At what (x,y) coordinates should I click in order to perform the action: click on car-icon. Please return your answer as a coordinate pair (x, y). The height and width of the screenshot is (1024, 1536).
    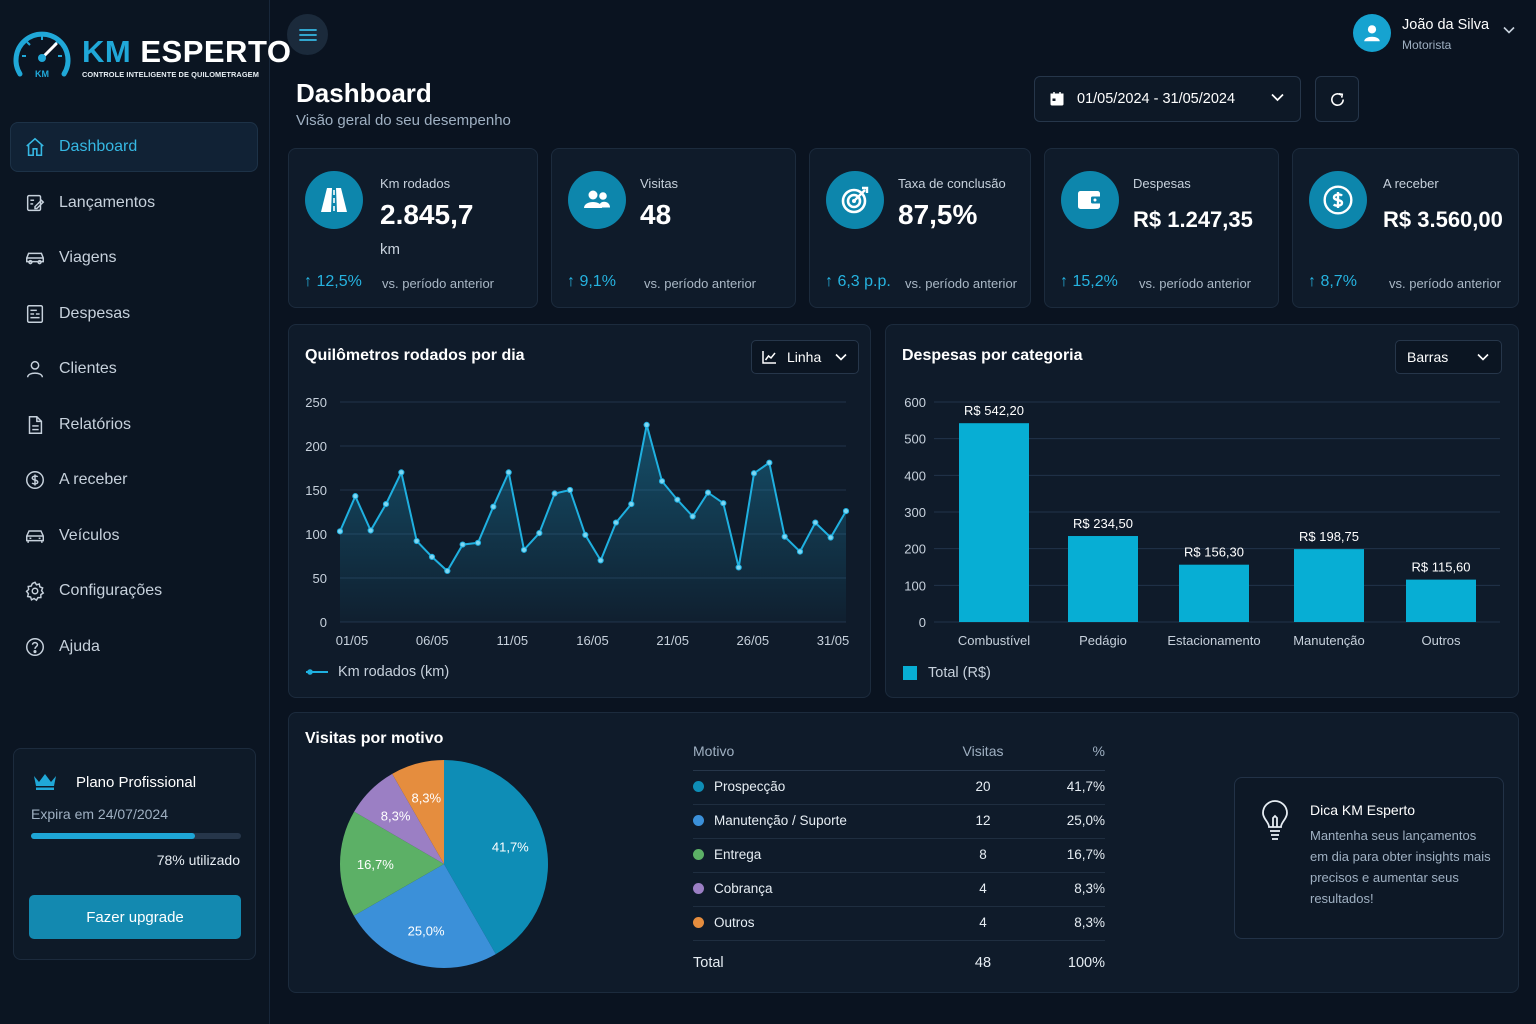
    Looking at the image, I should click on (35, 536).